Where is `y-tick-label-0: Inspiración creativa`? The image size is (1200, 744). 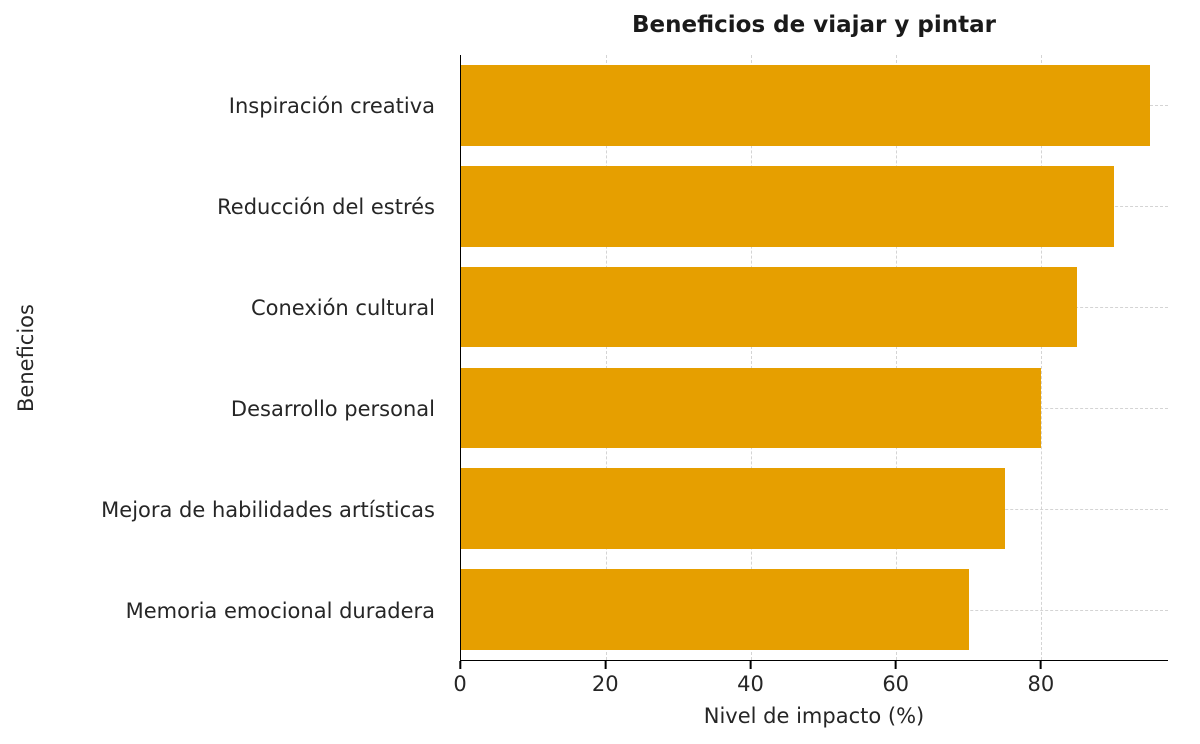 y-tick-label-0: Inspiración creativa is located at coordinates (331, 105).